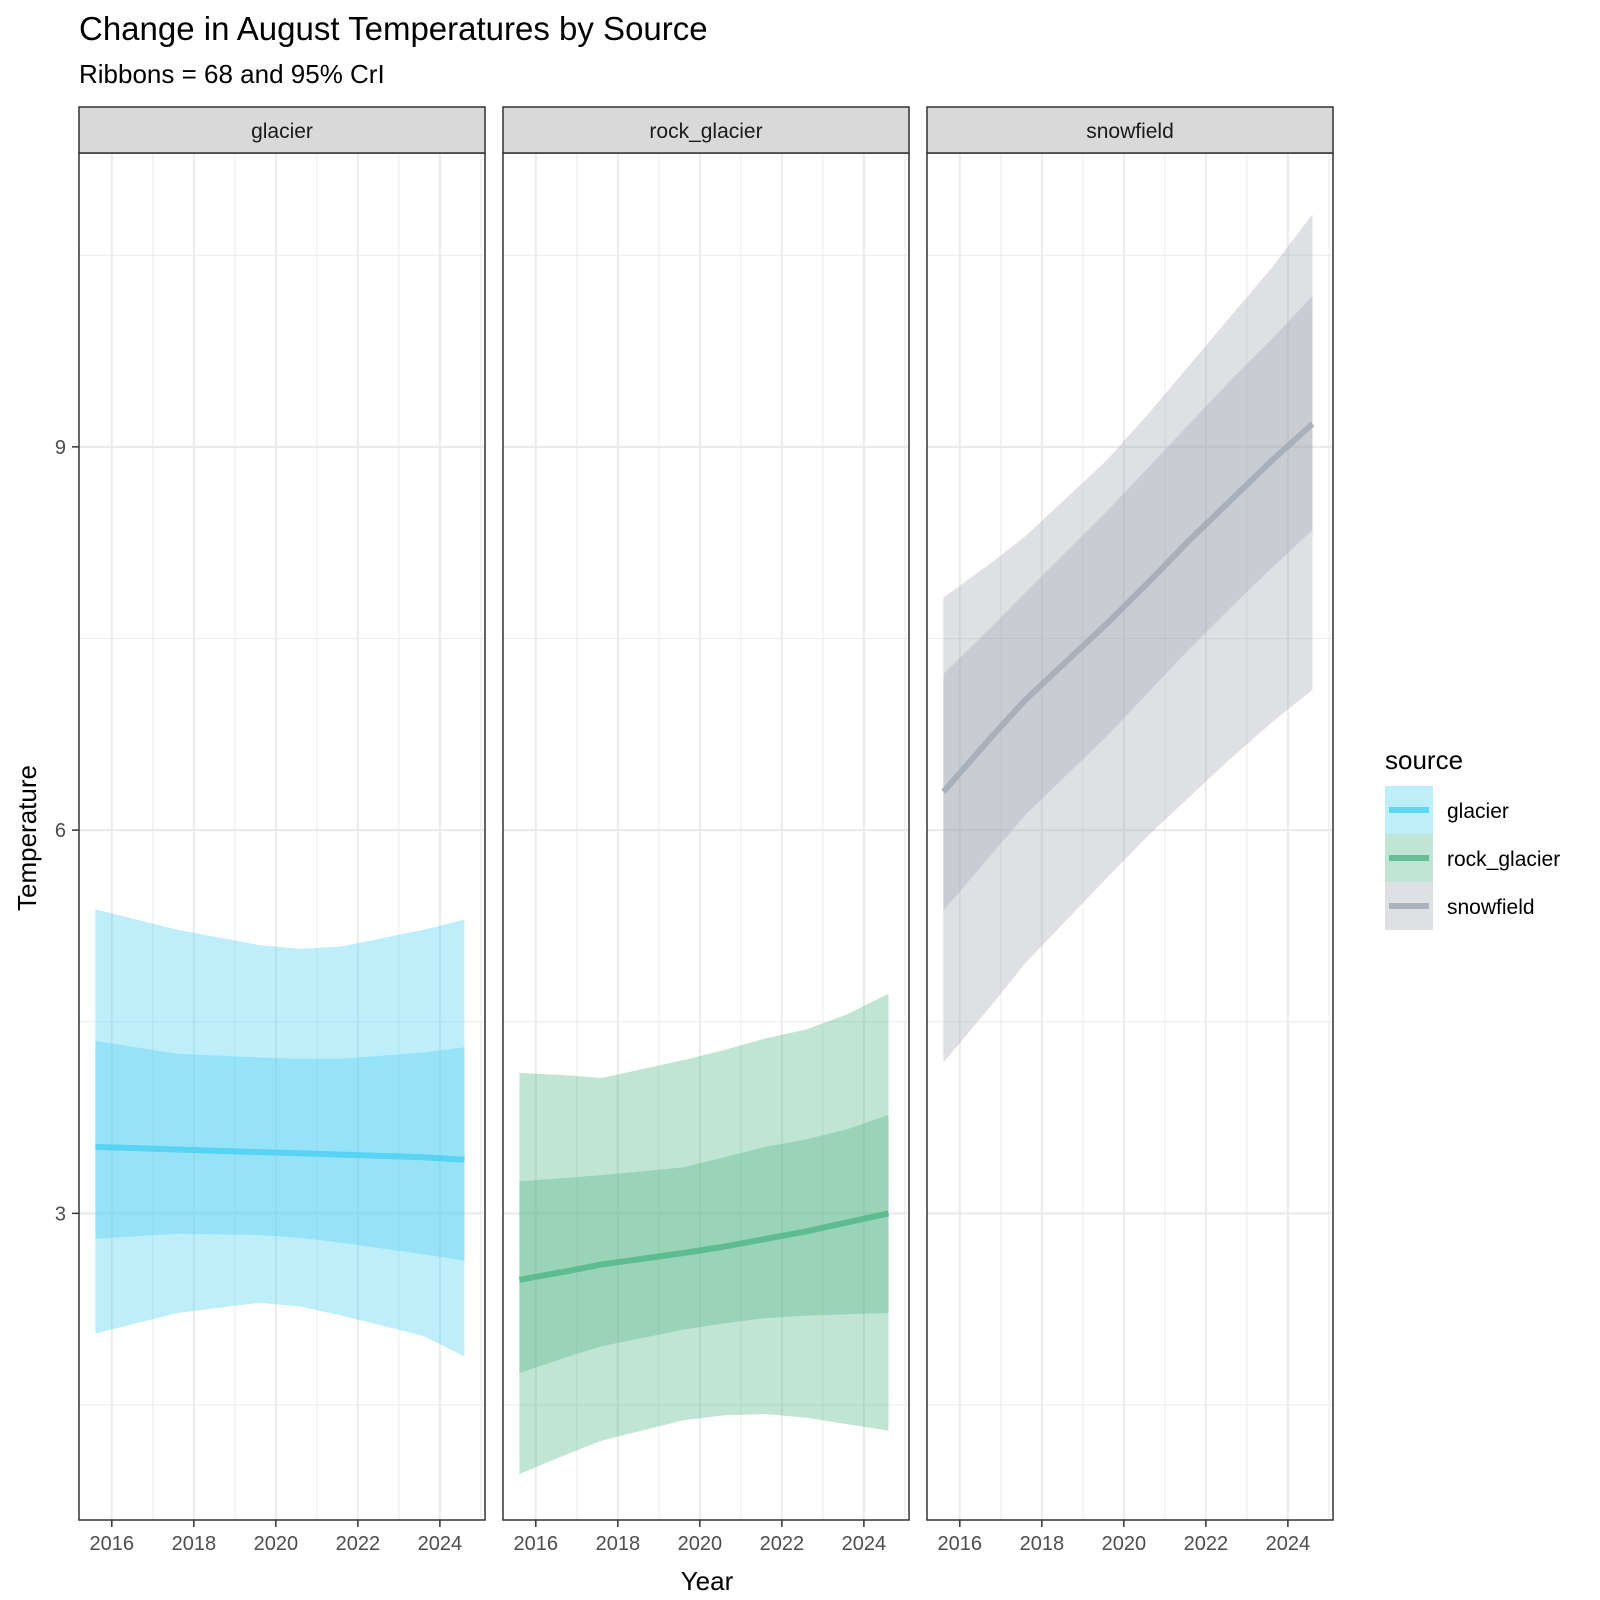 The image size is (1600, 1600). I want to click on mean-line-snowfield, so click(1128, 607).